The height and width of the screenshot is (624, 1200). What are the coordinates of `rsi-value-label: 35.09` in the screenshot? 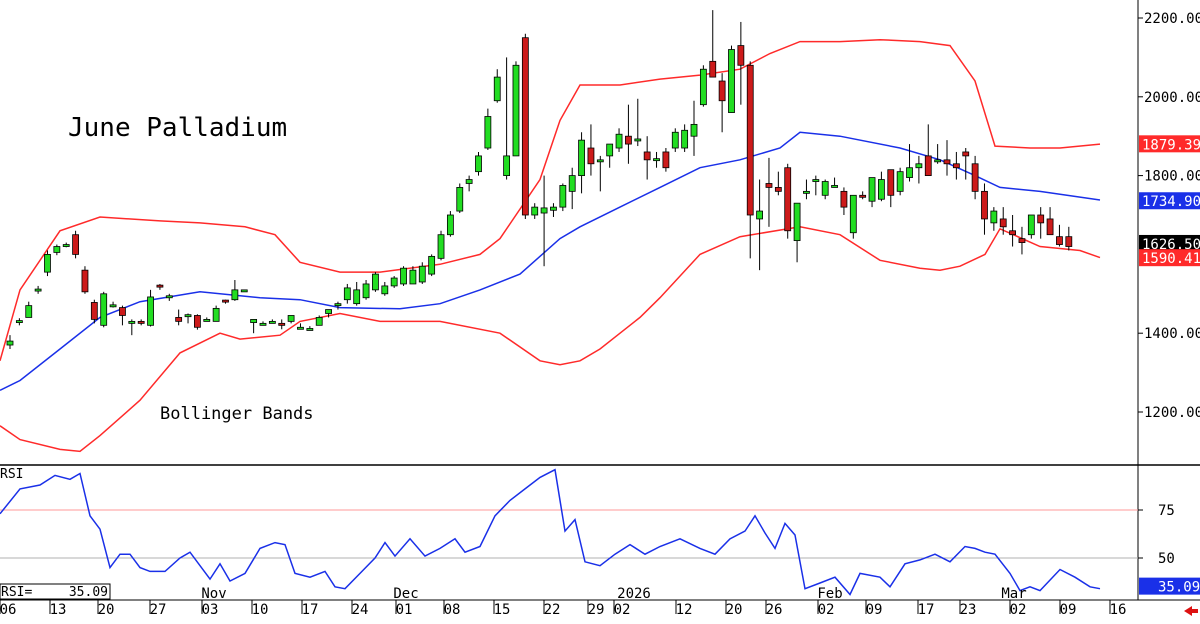 It's located at (1169, 586).